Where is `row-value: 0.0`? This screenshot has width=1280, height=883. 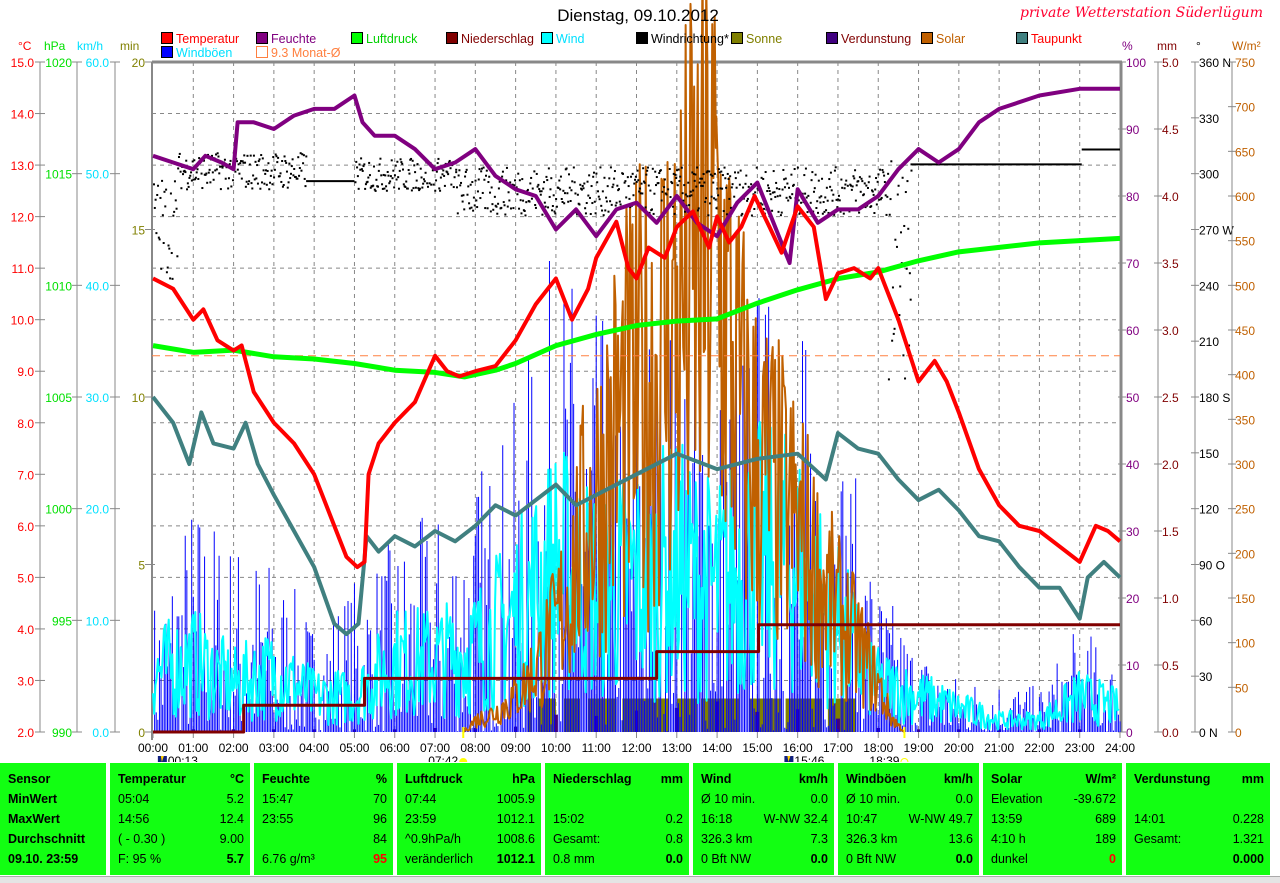
row-value: 0.0 is located at coordinates (819, 799).